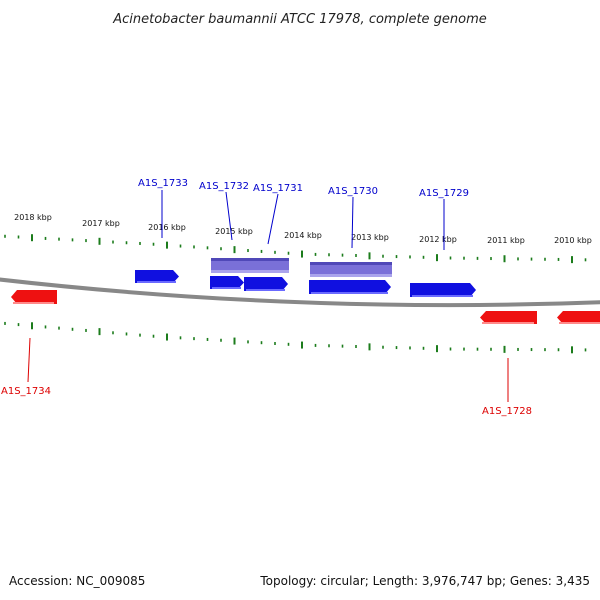 The height and width of the screenshot is (600, 600). I want to click on gene-label-a1s-1733: A1S_1733, so click(163, 183).